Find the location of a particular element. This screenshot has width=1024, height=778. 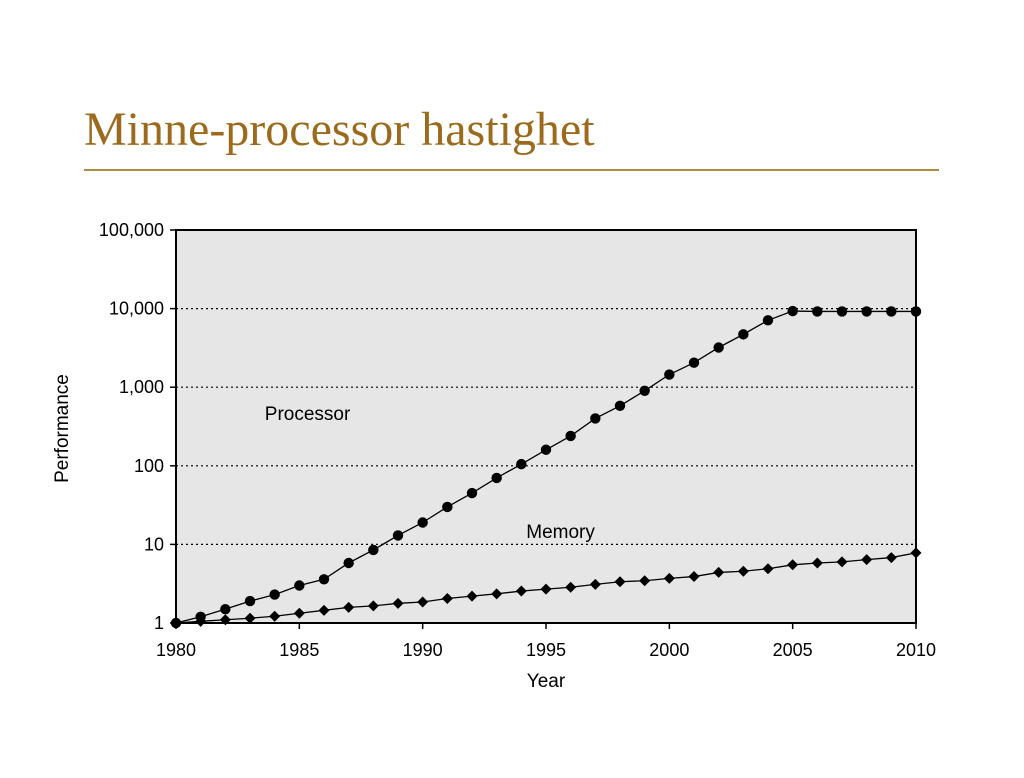

x-tick-label: 1995 is located at coordinates (546, 650).